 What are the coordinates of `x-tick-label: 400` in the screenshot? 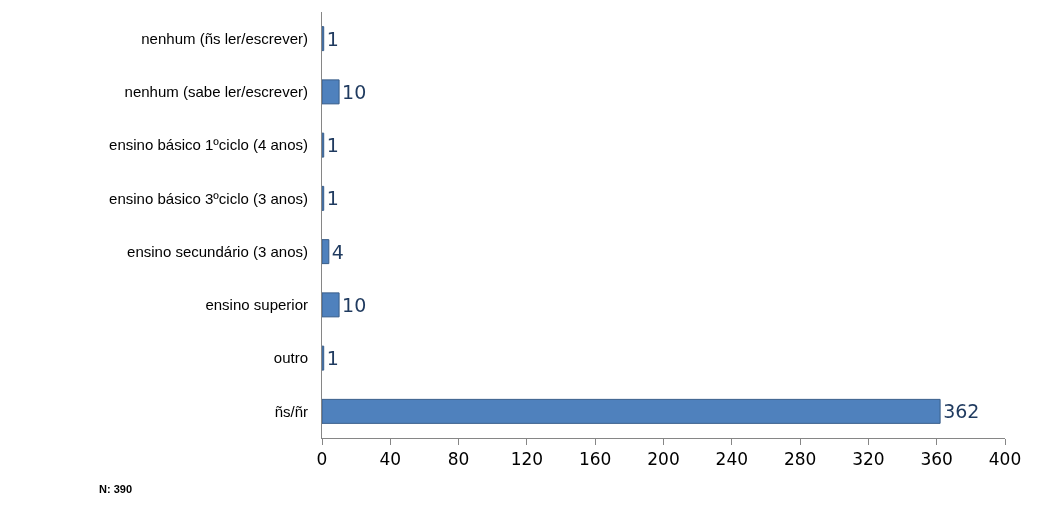 It's located at (1005, 459).